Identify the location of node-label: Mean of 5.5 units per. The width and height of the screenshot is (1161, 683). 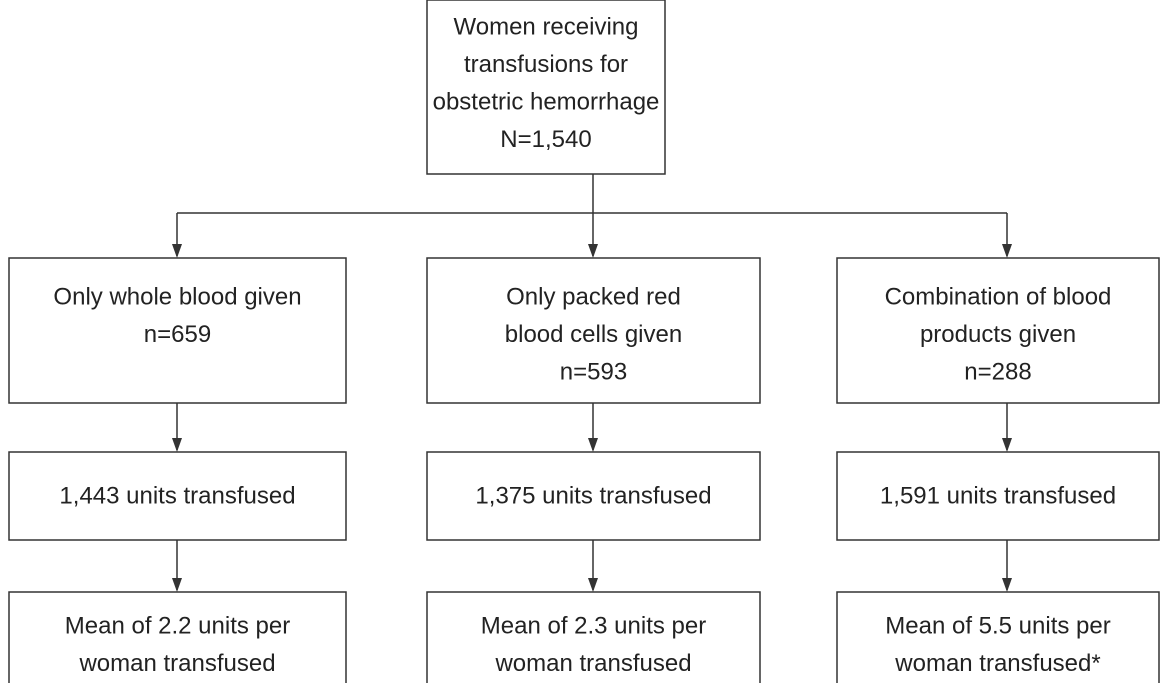
(997, 625).